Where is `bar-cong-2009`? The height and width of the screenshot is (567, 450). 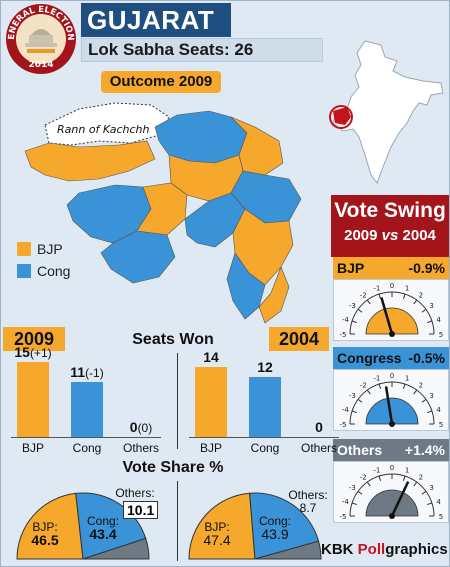 bar-cong-2009 is located at coordinates (87, 409).